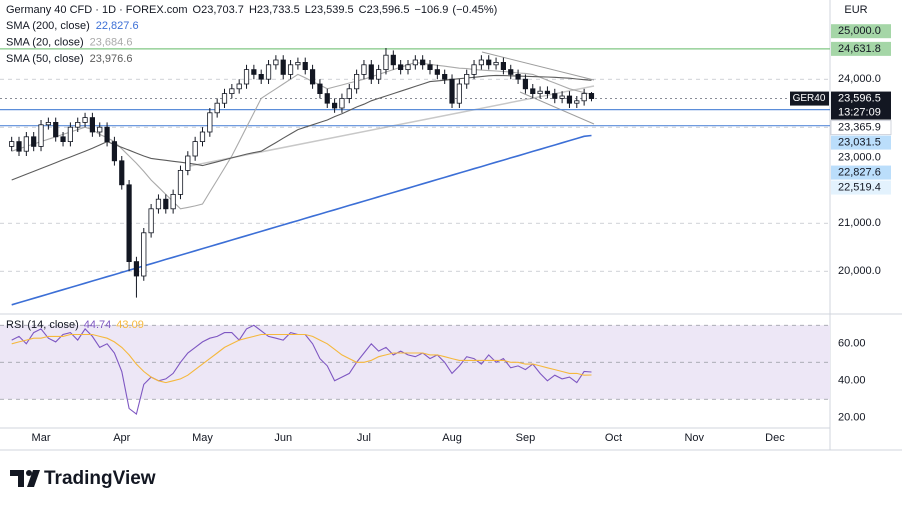  Describe the element at coordinates (859, 79) in the screenshot. I see `y-tick-label: 24,000.0` at that location.